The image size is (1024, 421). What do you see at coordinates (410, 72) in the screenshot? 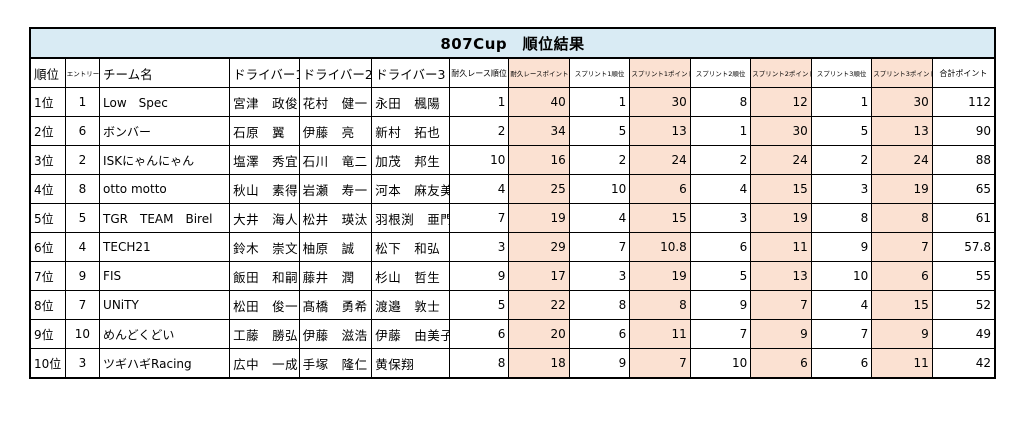
I see `header-driver3: ドライバー3` at bounding box center [410, 72].